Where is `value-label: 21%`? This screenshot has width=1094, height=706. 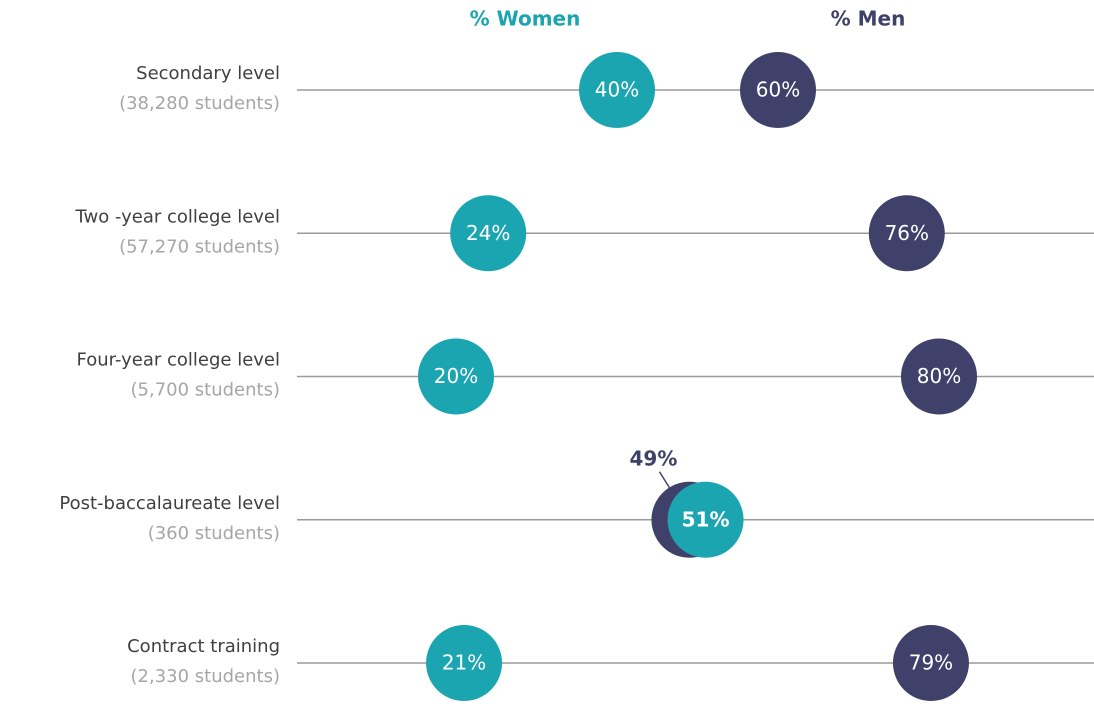 value-label: 21% is located at coordinates (464, 663).